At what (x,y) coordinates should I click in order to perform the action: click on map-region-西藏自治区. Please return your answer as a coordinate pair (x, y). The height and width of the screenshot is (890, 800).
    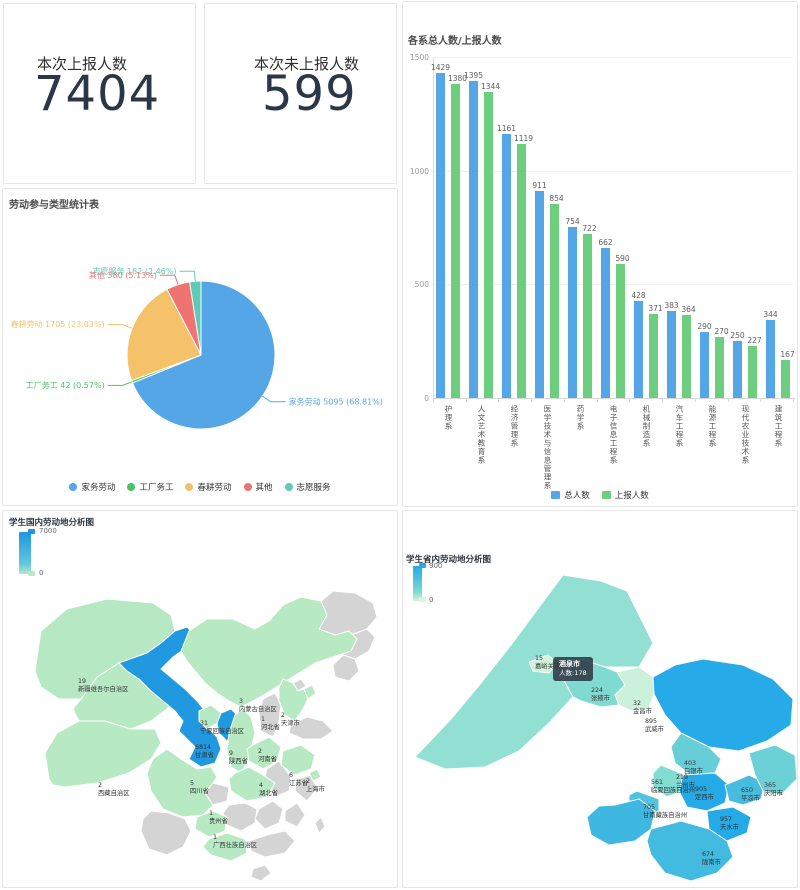
    Looking at the image, I should click on (103, 754).